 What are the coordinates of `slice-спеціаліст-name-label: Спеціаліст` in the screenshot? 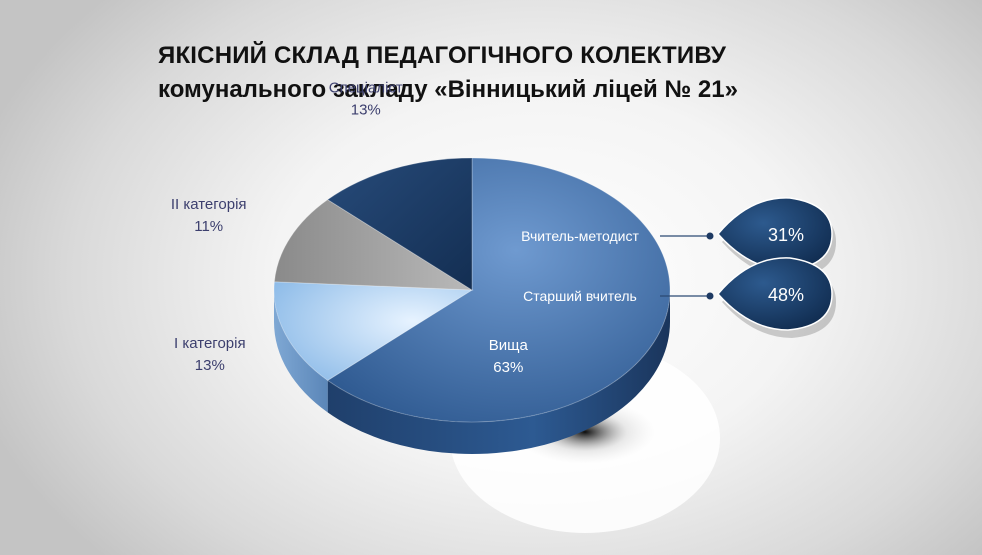 It's located at (366, 88).